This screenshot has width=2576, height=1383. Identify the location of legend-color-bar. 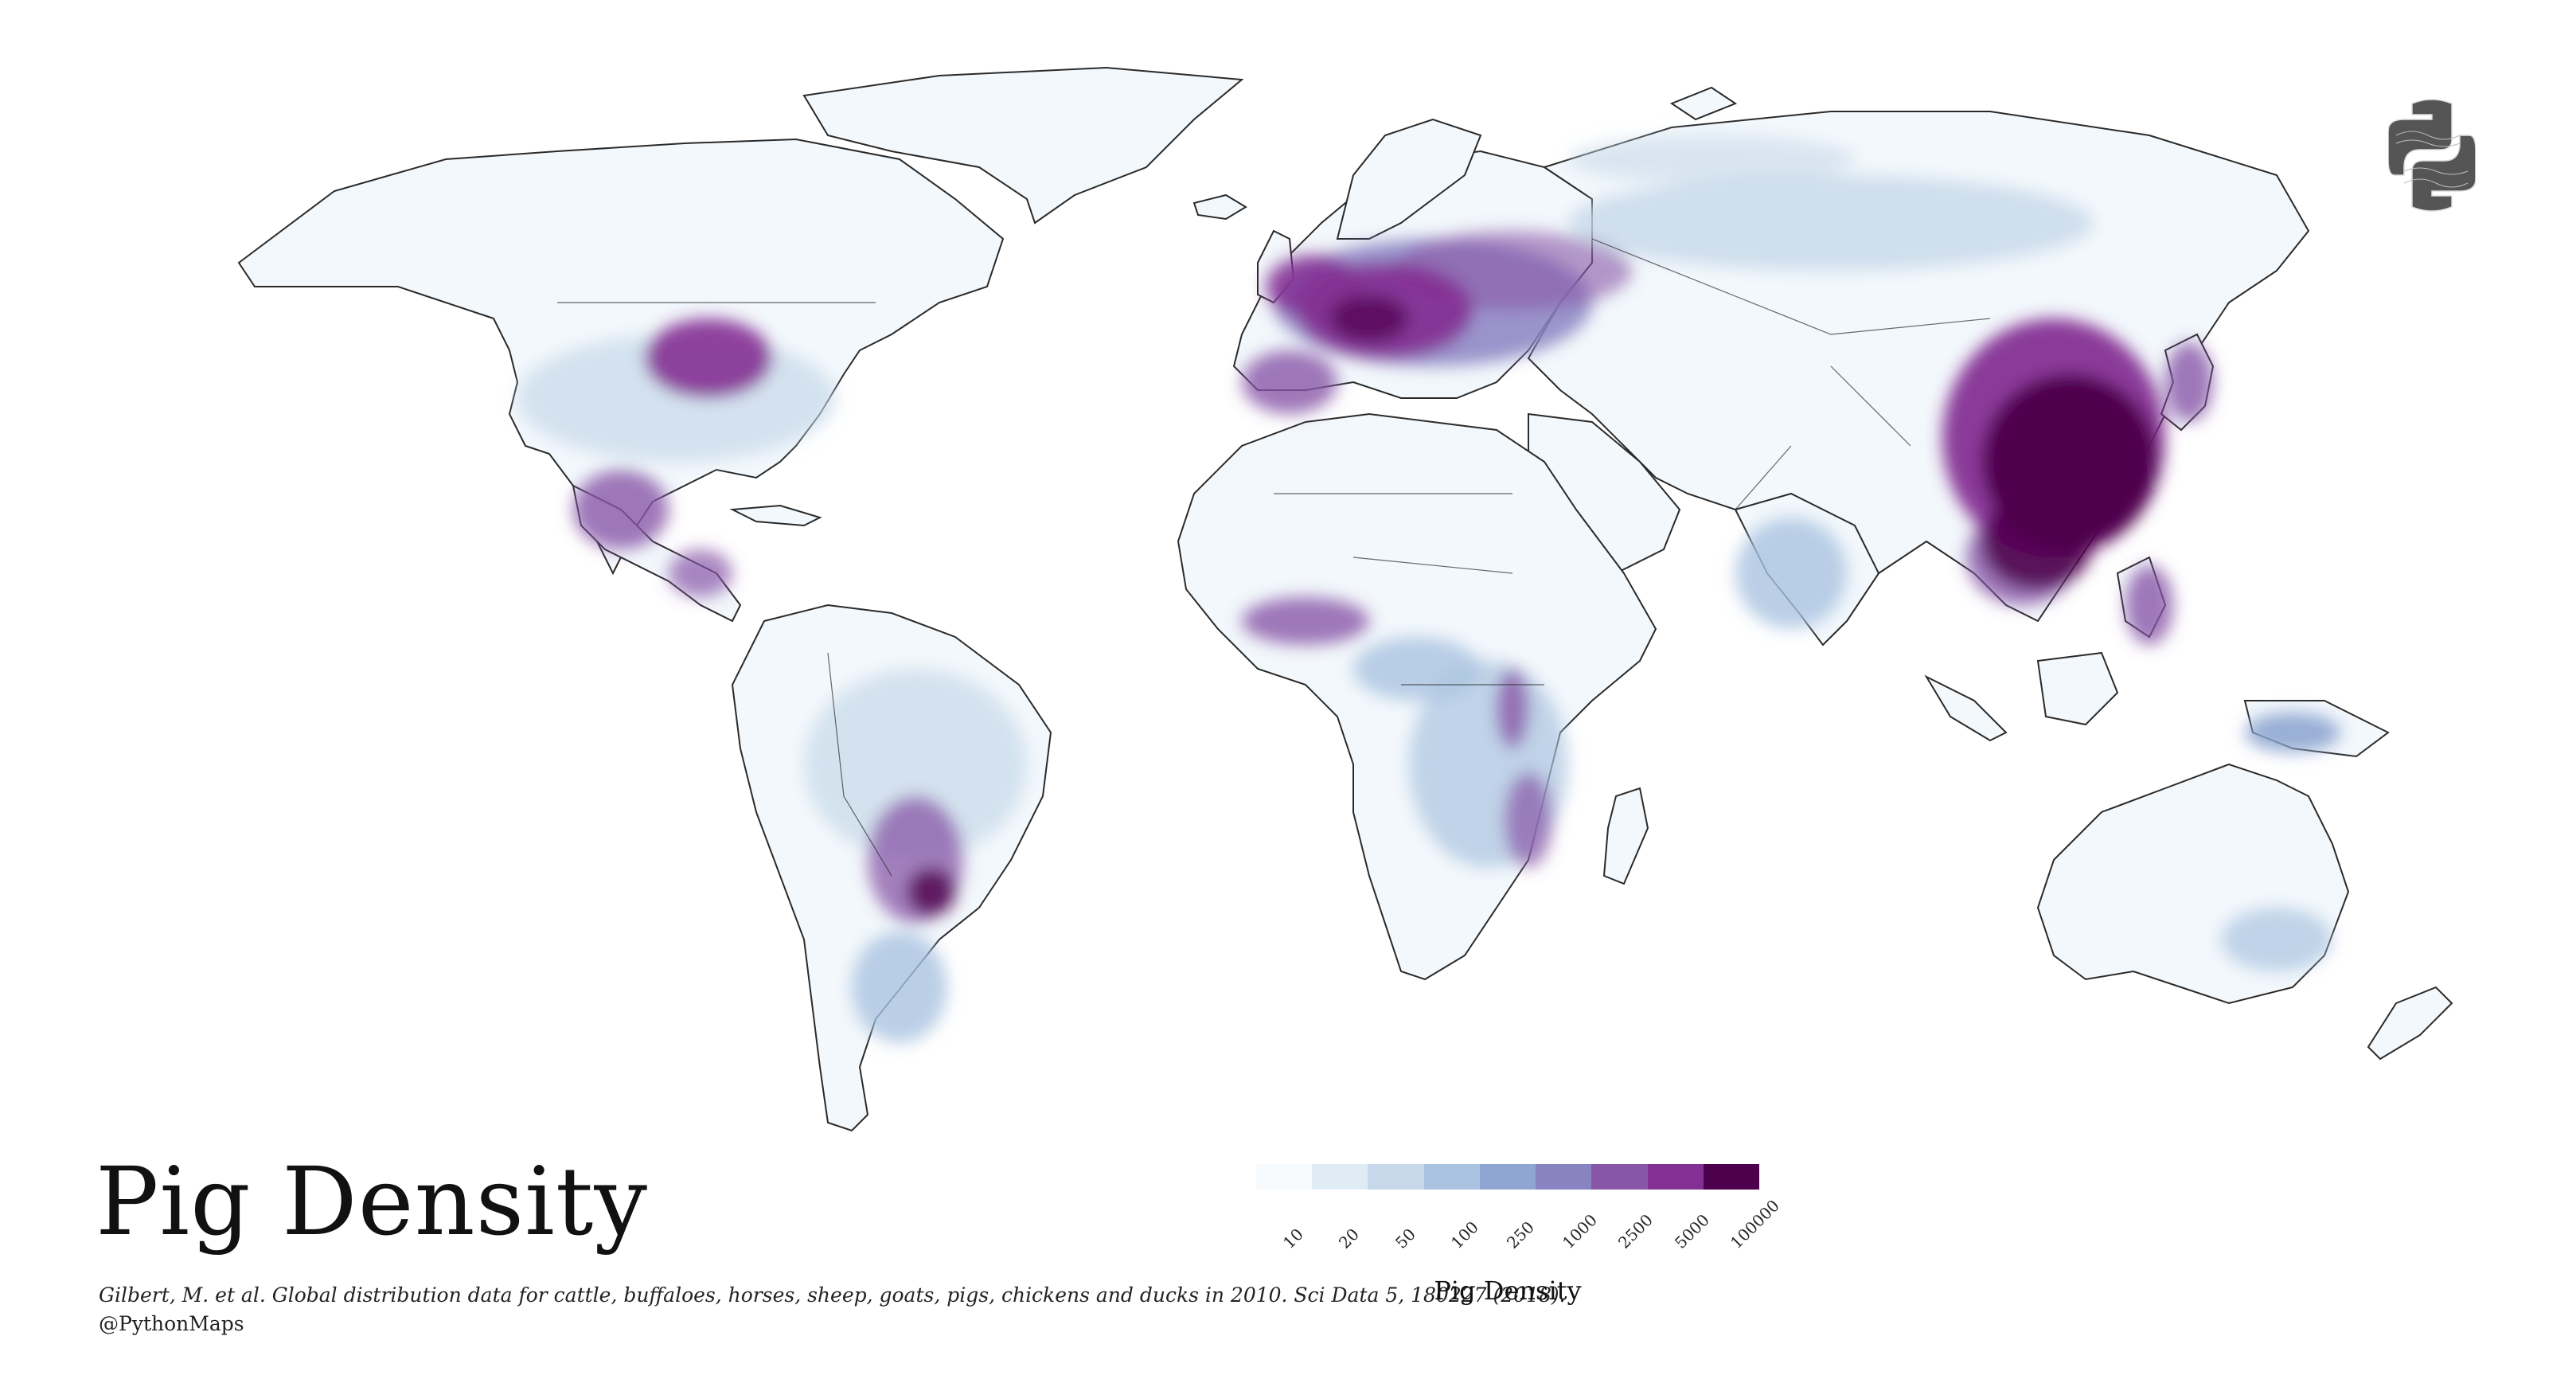
(1507, 1177).